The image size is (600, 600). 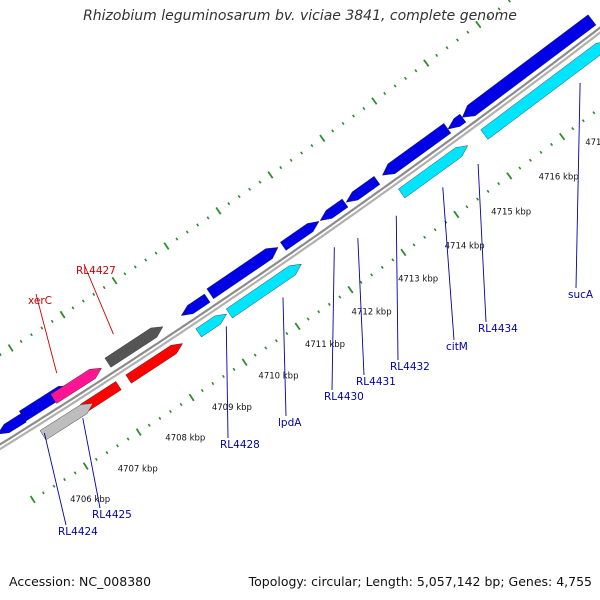 I want to click on gene-arrow-fwd, so click(x=195, y=304).